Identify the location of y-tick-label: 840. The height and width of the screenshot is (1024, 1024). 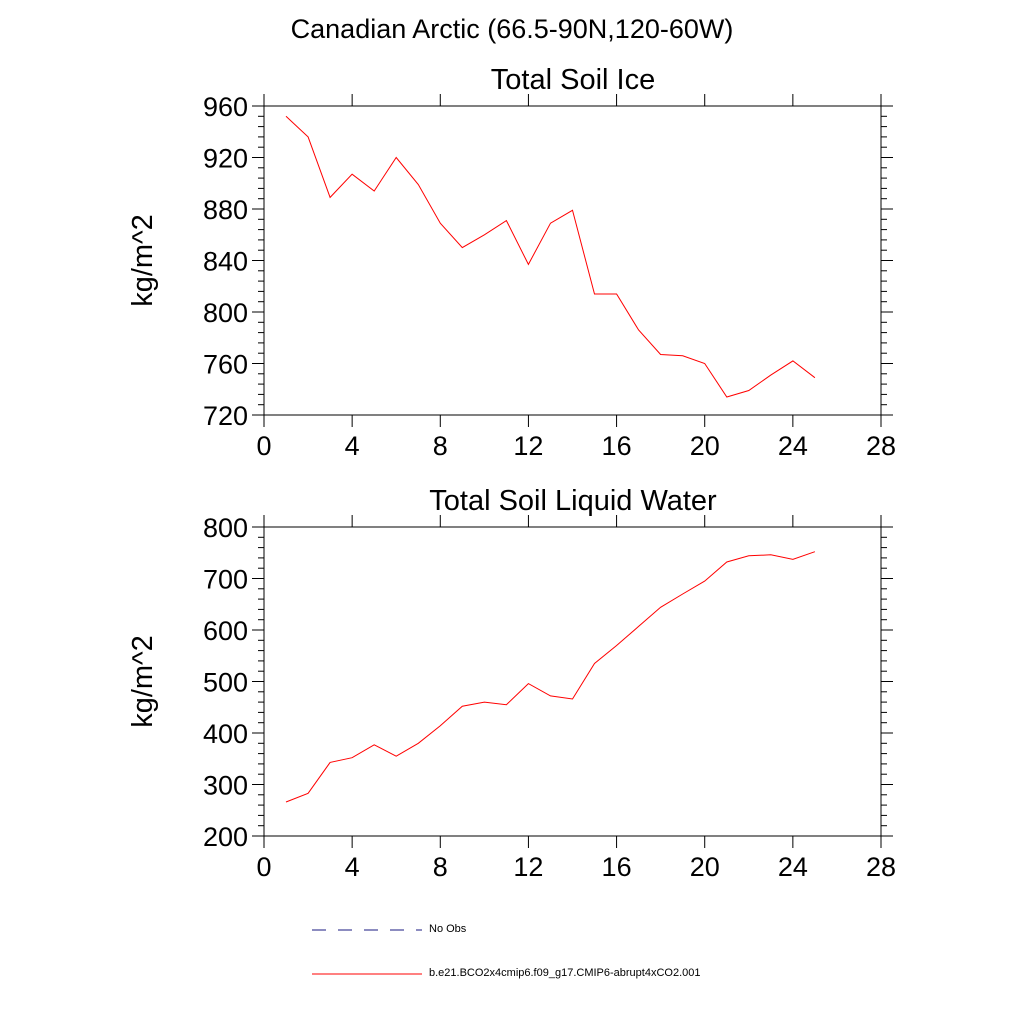
(225, 262).